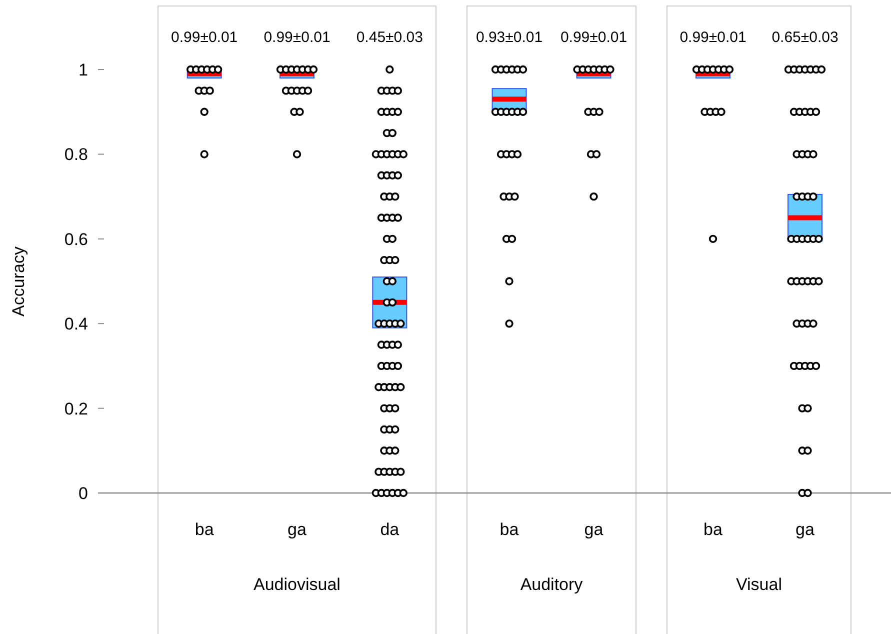  What do you see at coordinates (759, 584) in the screenshot?
I see `x-axis-title: Visual` at bounding box center [759, 584].